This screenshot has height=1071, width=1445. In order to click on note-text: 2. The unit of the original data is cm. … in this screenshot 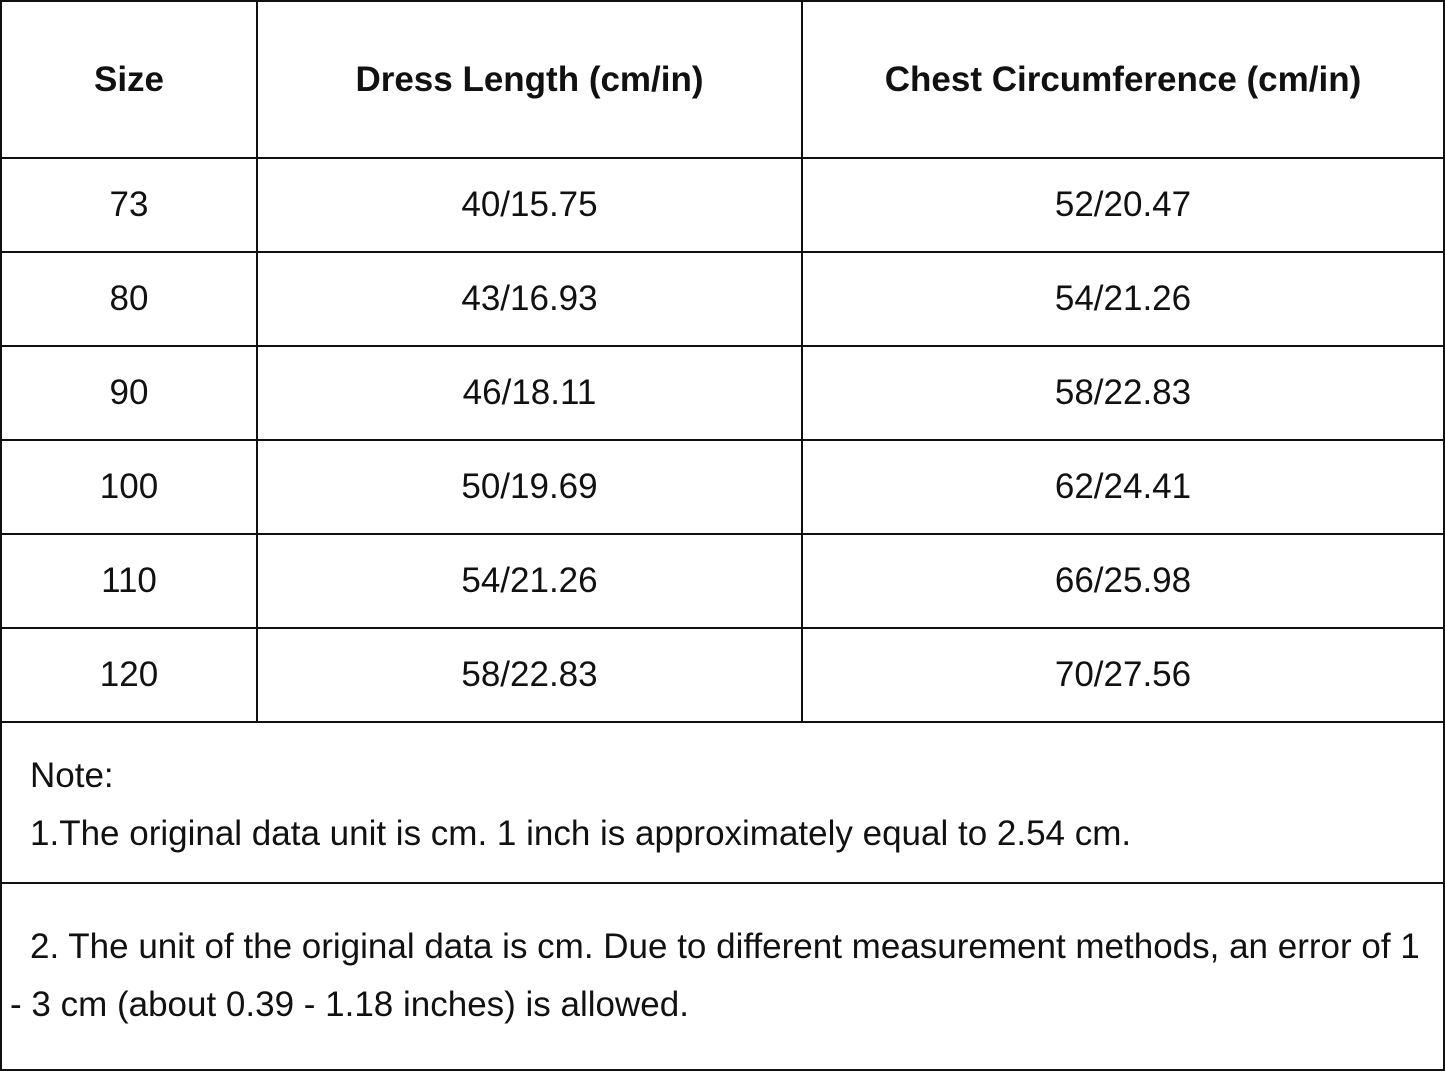, I will do `click(715, 975)`.